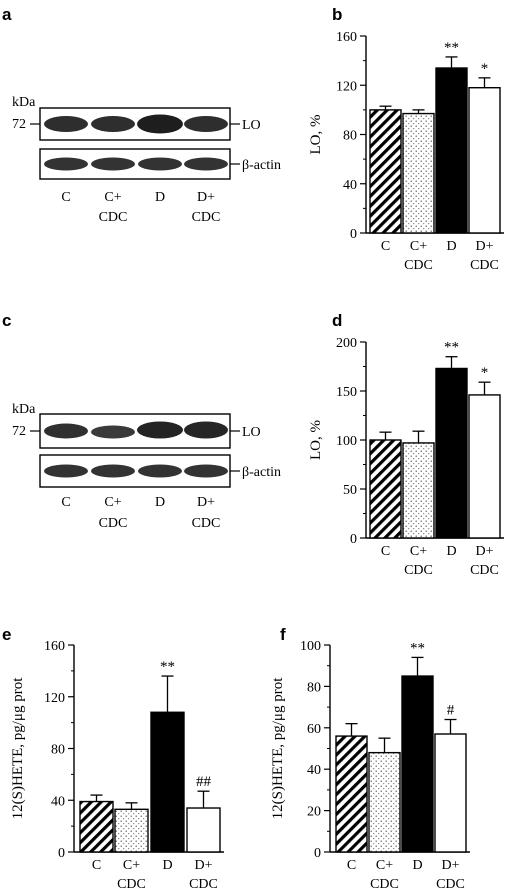 The width and height of the screenshot is (515, 888). I want to click on blot-panel-a: a kDa 72 LO β-actin C C+ CDC D D+ CDC, so click(141, 115).